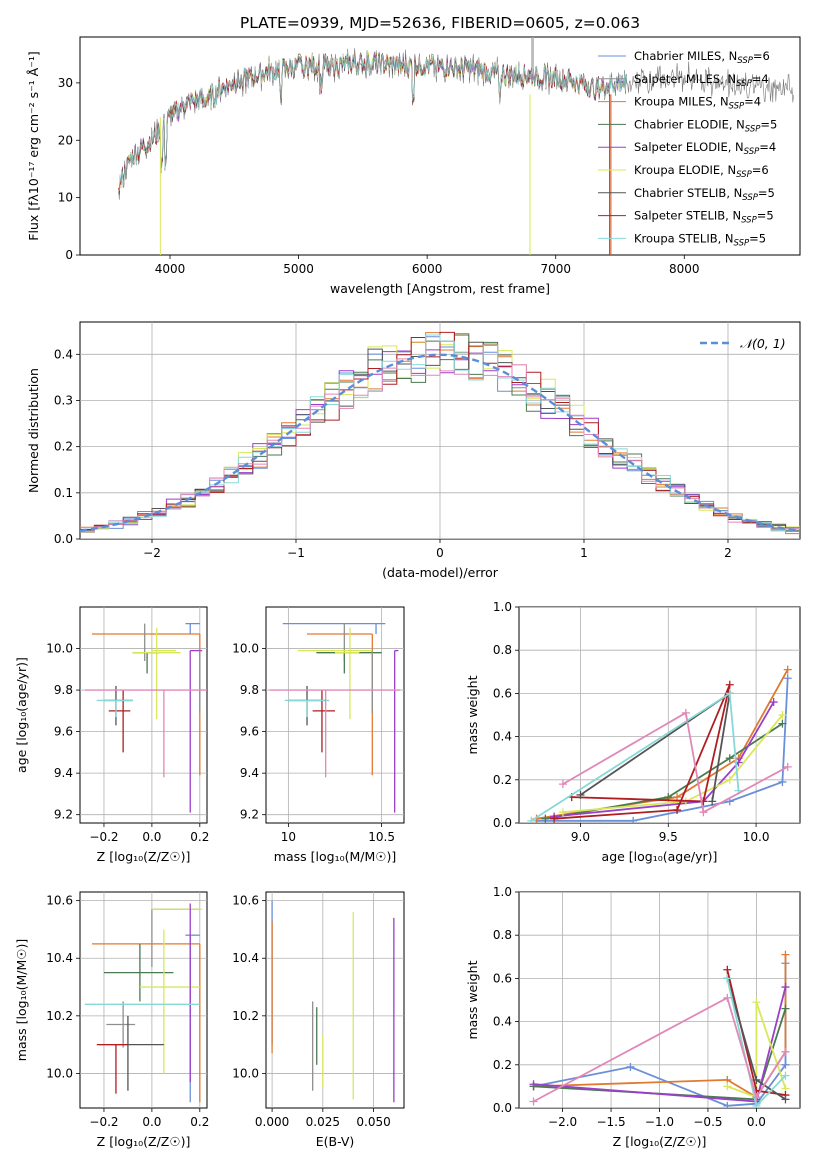  I want to click on legend-suffix: =5, so click(768, 124).